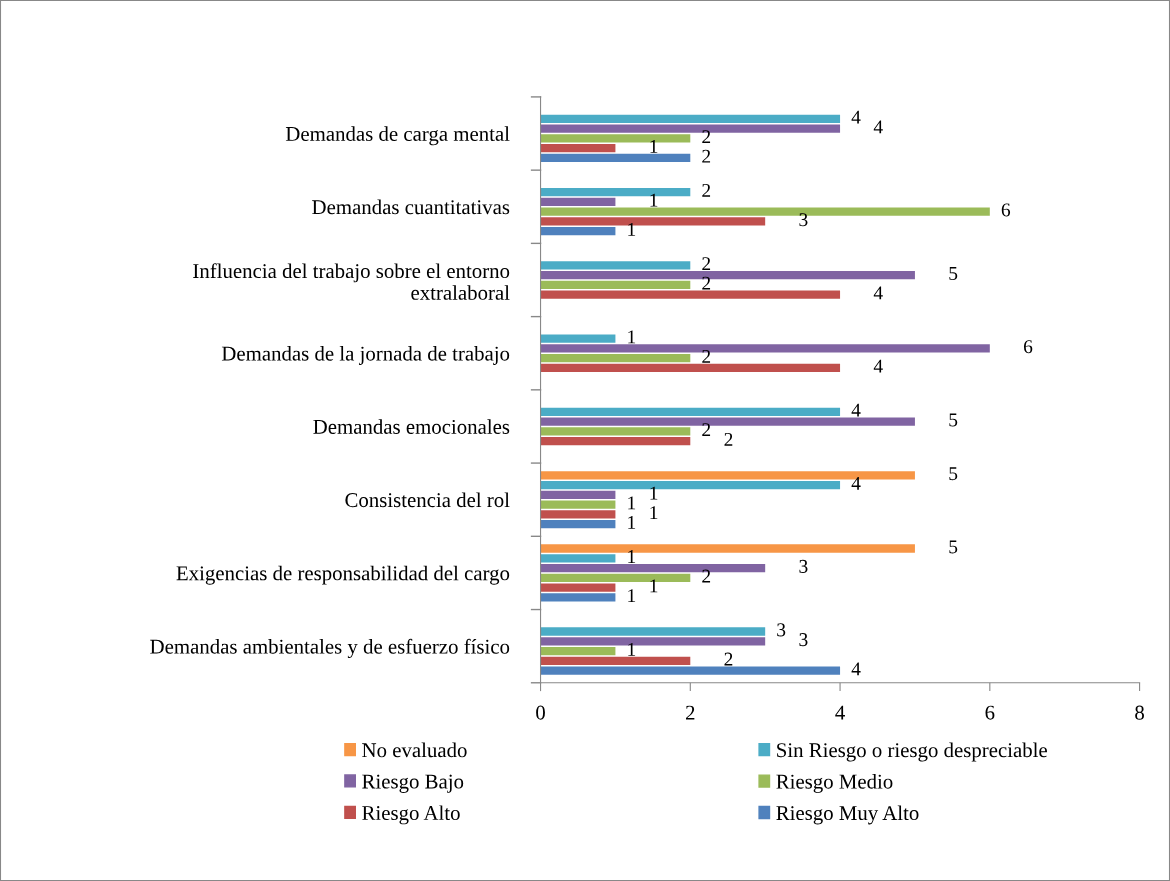 The image size is (1170, 881). Describe the element at coordinates (411, 815) in the screenshot. I see `legend-label: Riesgo Alto` at that location.